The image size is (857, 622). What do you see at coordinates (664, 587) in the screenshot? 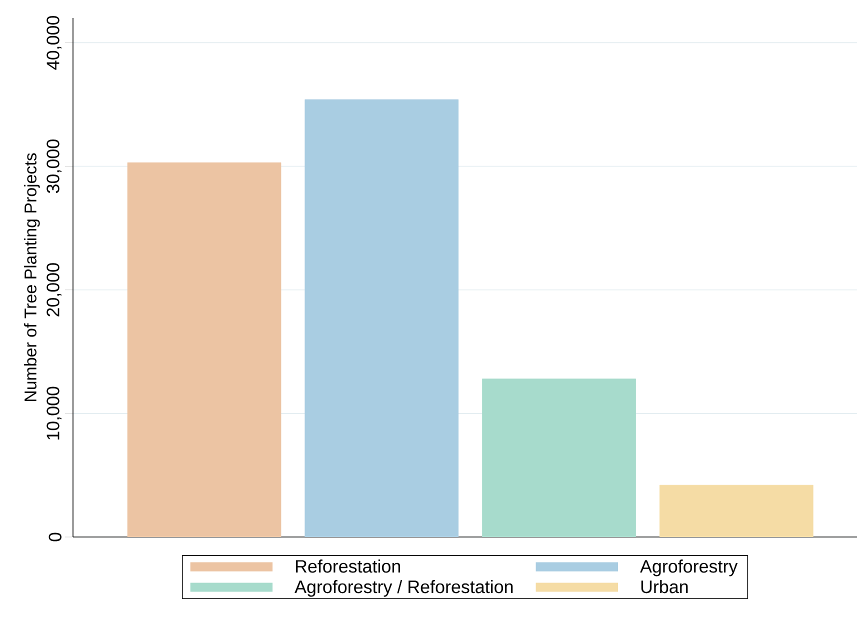
I see `legend-label: Urban` at bounding box center [664, 587].